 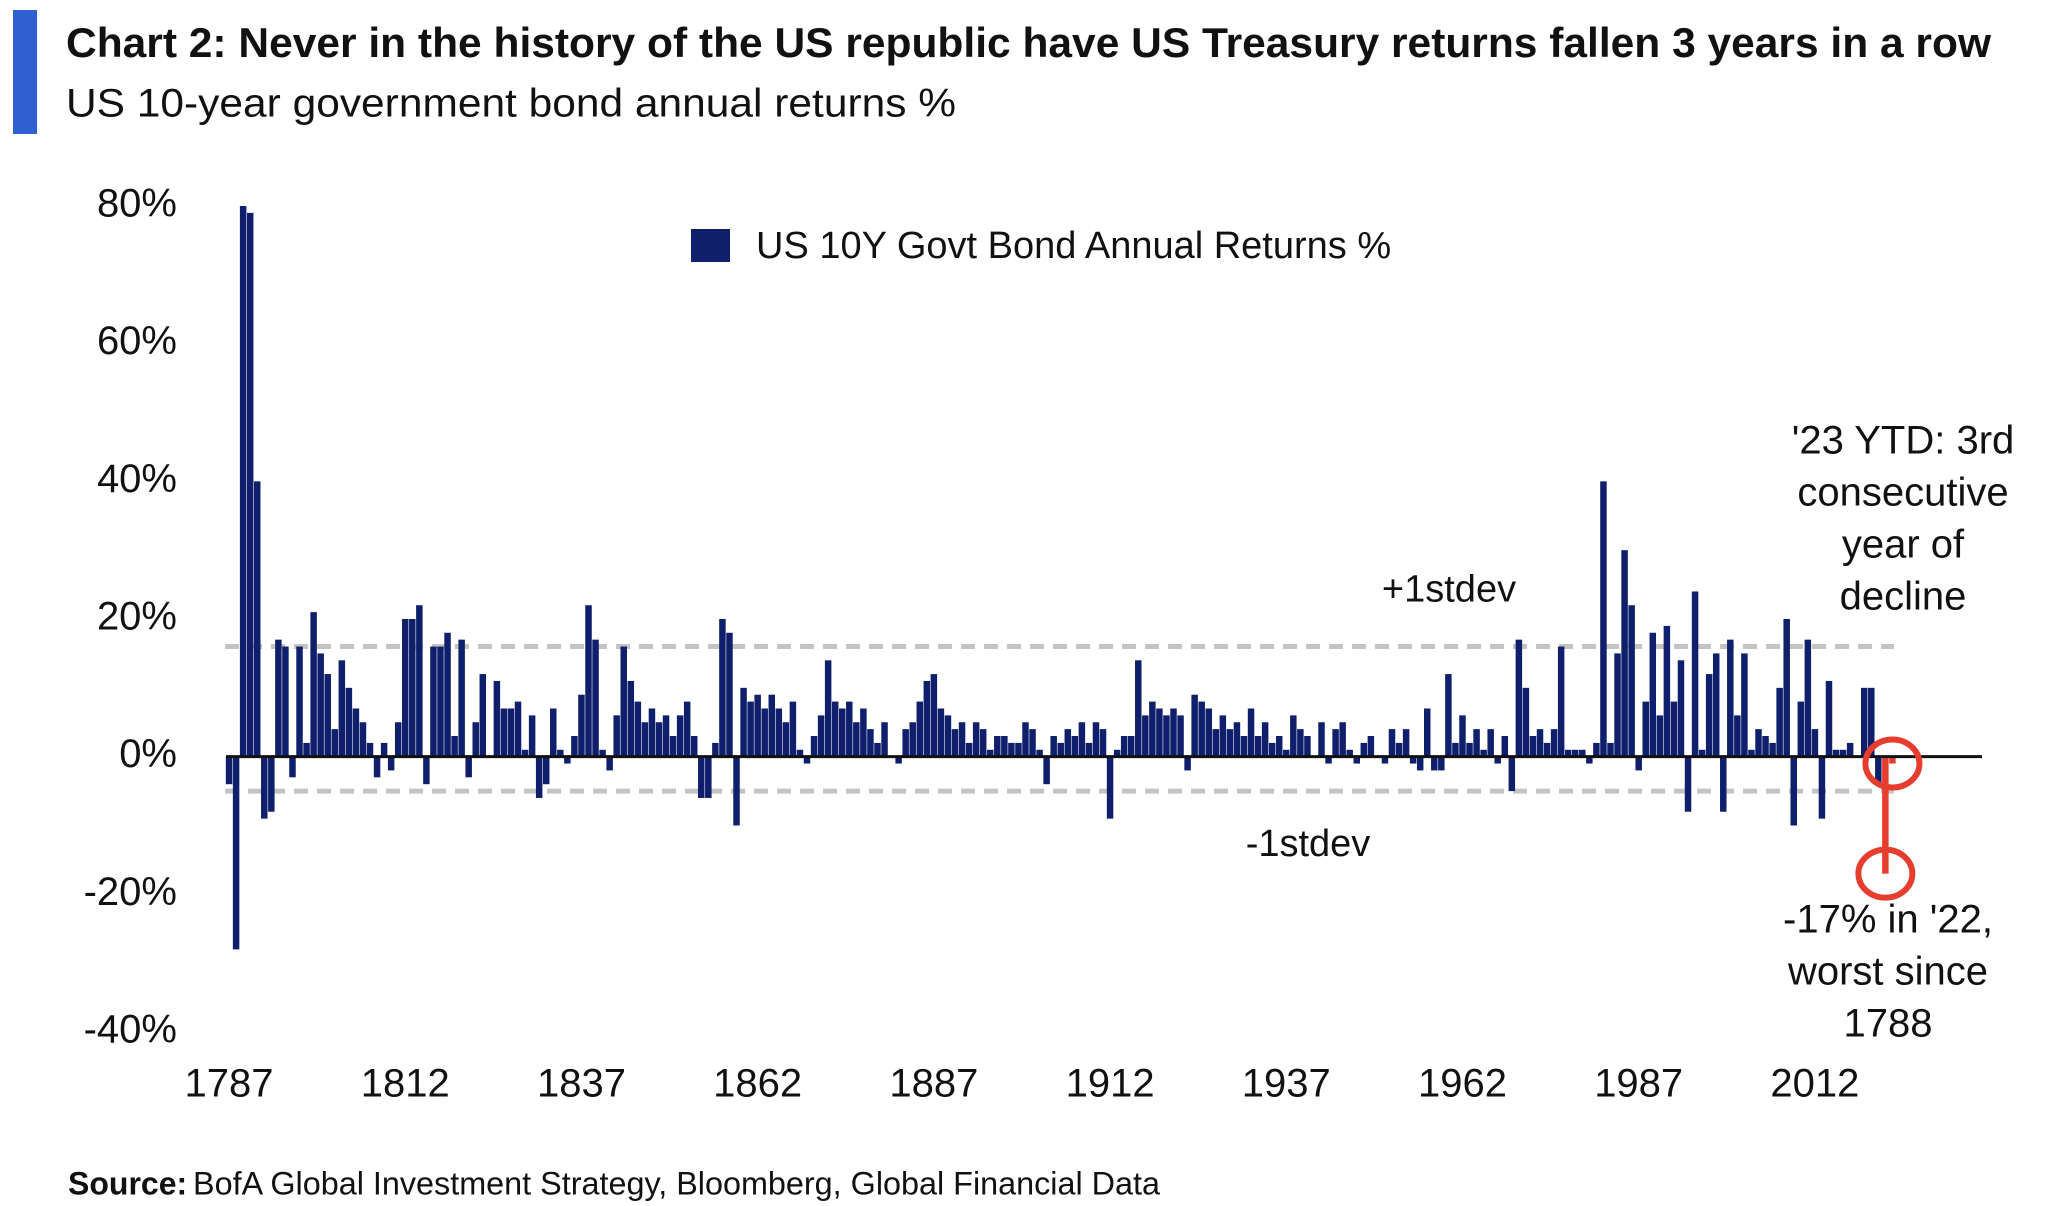 What do you see at coordinates (1449, 590) in the screenshot?
I see `stdev-label: +1stdev` at bounding box center [1449, 590].